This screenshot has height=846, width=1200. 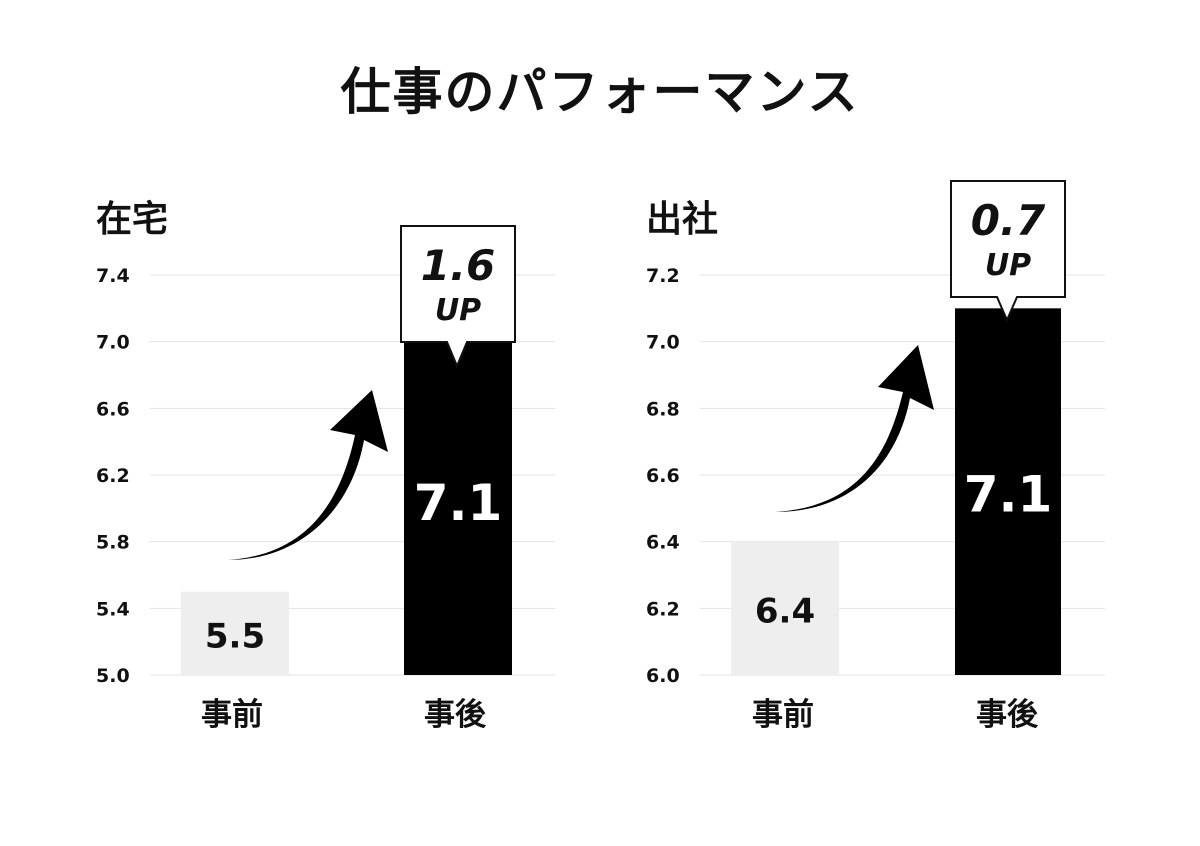 I want to click on y-tick-label: 7.2, so click(x=663, y=276).